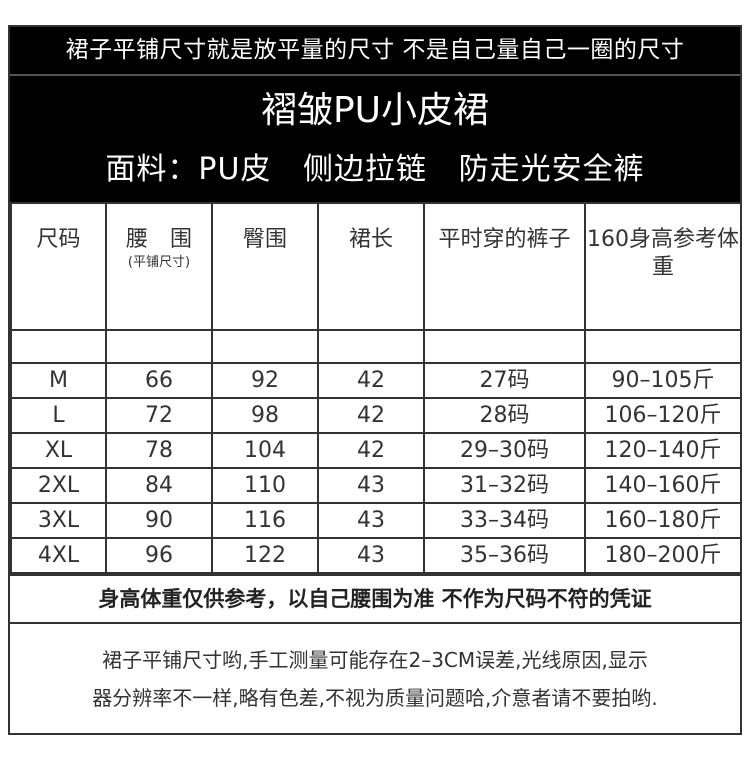 This screenshot has height=771, width=750. What do you see at coordinates (159, 415) in the screenshot?
I see `table-cell: 72` at bounding box center [159, 415].